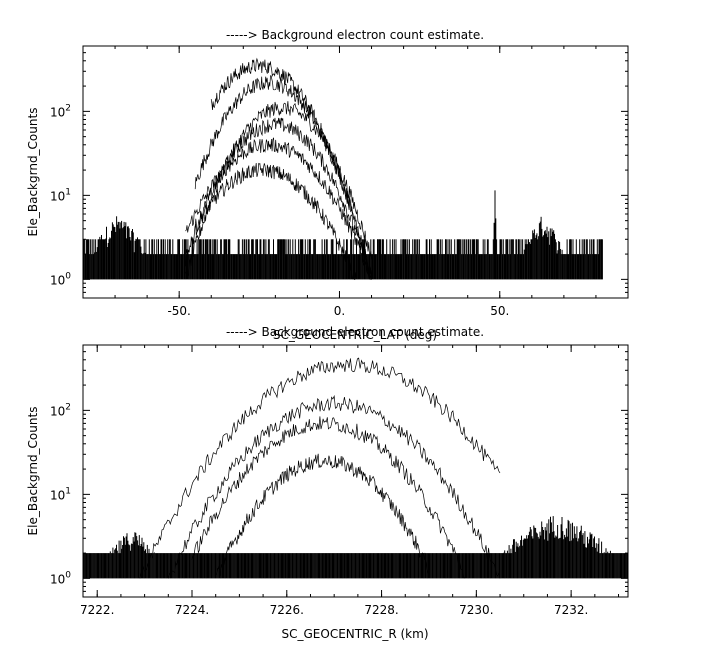  I want to click on x-tick-label: 7226., so click(287, 610).